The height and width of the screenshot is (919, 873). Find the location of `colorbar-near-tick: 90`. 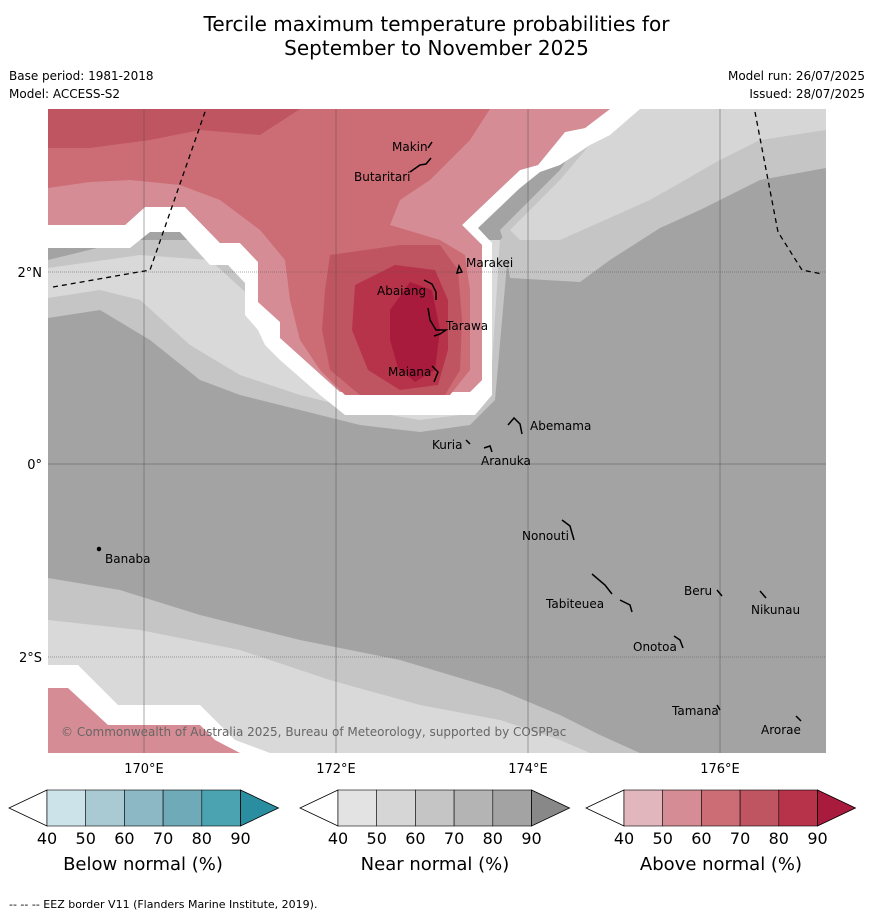

colorbar-near-tick: 90 is located at coordinates (531, 838).